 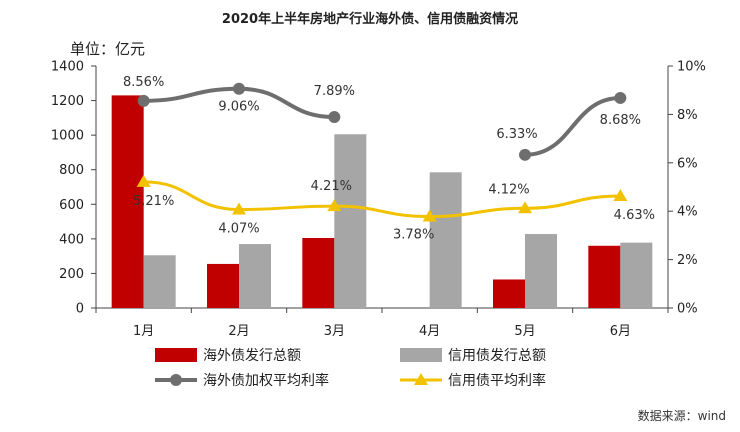 I want to click on y-right-tick-label: 2%, so click(x=687, y=260).